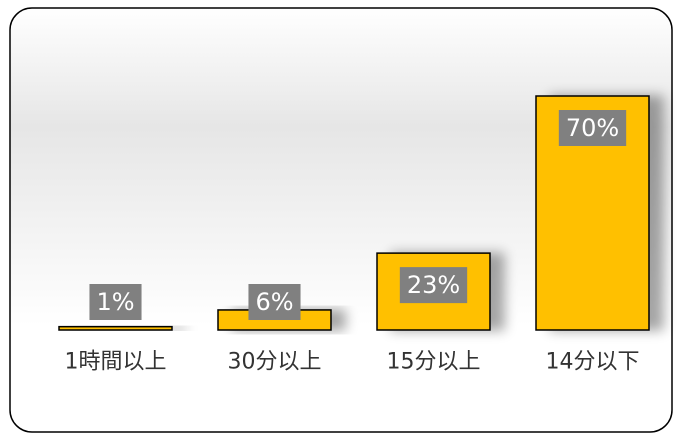  I want to click on value-label: 6%, so click(274, 302).